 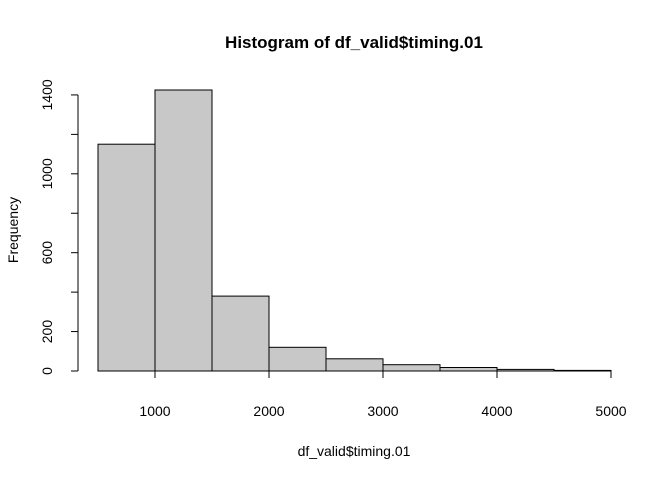 What do you see at coordinates (610, 411) in the screenshot?
I see `x-tick-label-5000: 5000` at bounding box center [610, 411].